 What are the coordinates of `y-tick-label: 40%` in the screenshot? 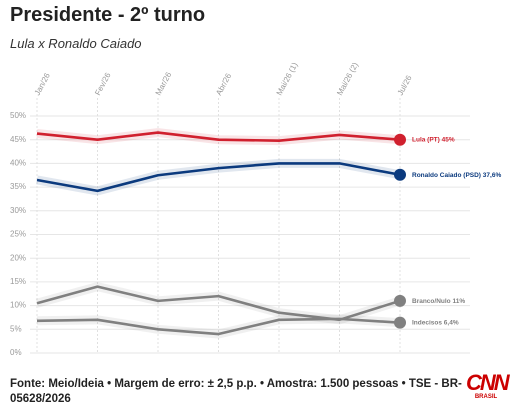 It's located at (18, 163).